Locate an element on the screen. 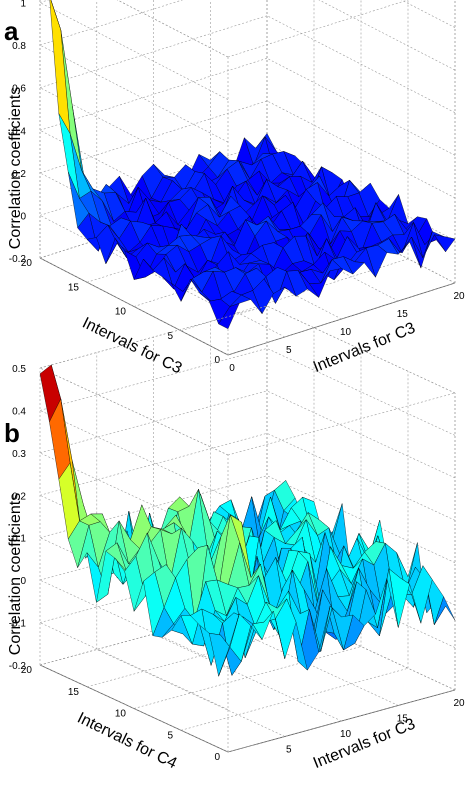  panel-b-y-axis-label: Intervals for C4 is located at coordinates (126, 741).